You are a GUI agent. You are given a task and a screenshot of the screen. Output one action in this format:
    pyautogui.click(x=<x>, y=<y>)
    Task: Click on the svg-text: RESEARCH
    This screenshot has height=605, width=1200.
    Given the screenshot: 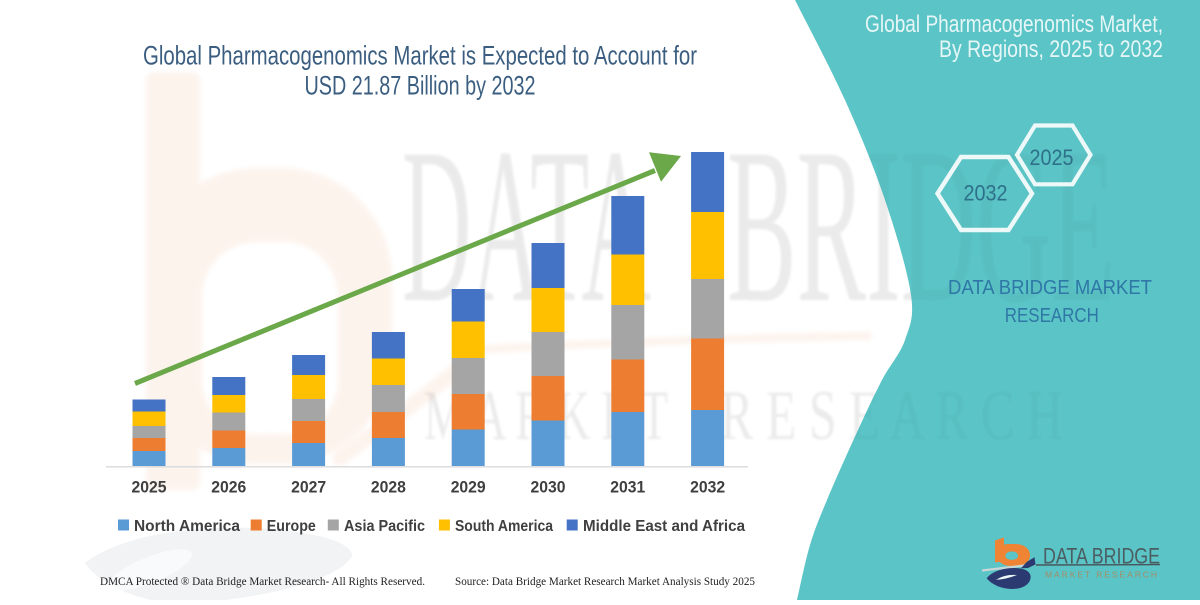 What is the action you would take?
    pyautogui.click(x=1052, y=316)
    